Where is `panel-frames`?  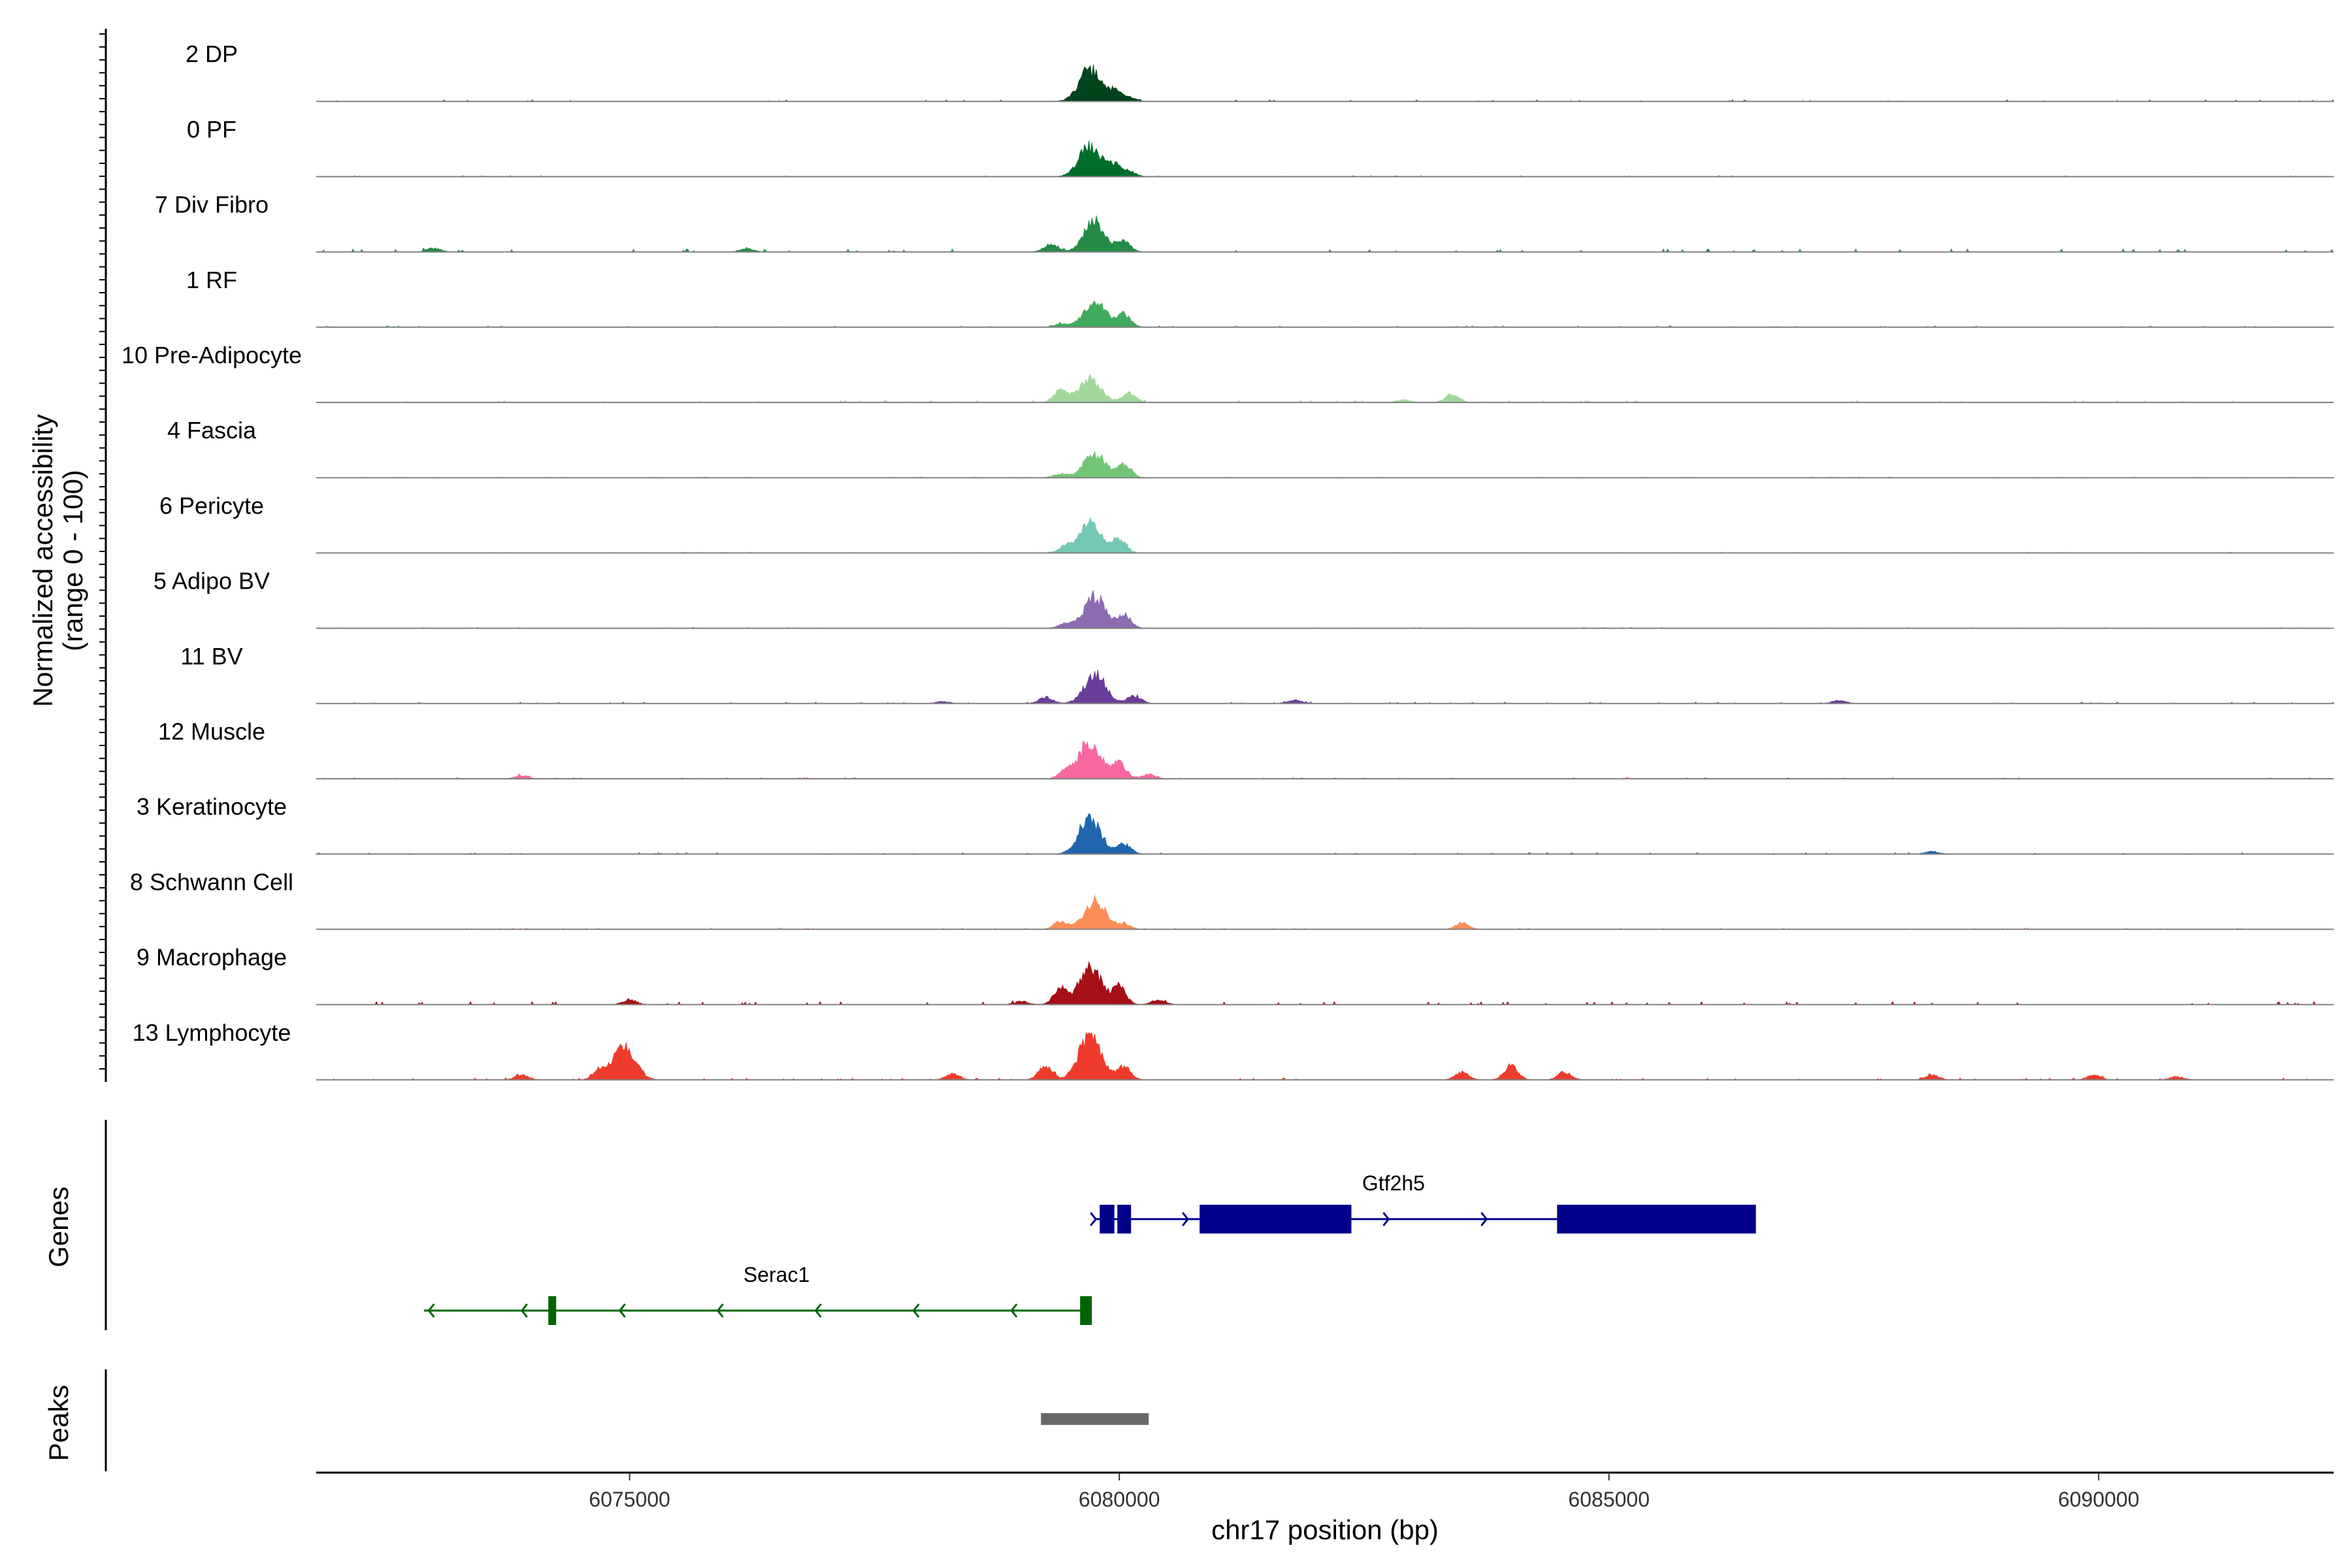 panel-frames is located at coordinates (103, 750).